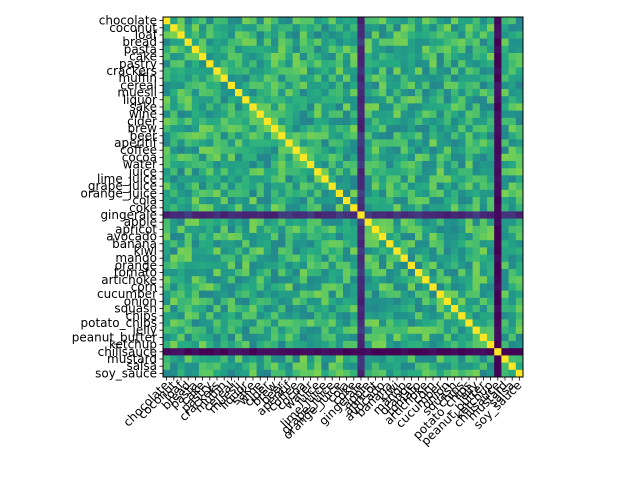  I want to click on y-tick-label: artichoke, so click(129, 280).